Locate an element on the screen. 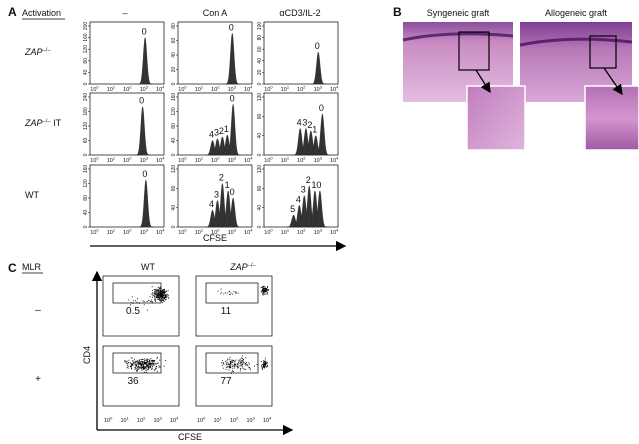 This screenshot has width=639, height=444. histogram-peak is located at coordinates (145, 61).